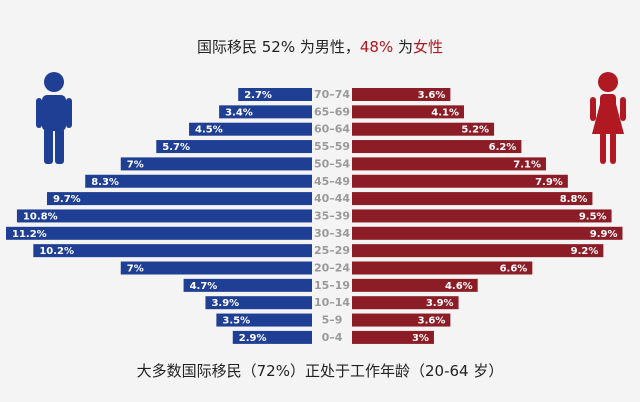 The image size is (640, 402). I want to click on age-group-label: 65–69, so click(332, 111).